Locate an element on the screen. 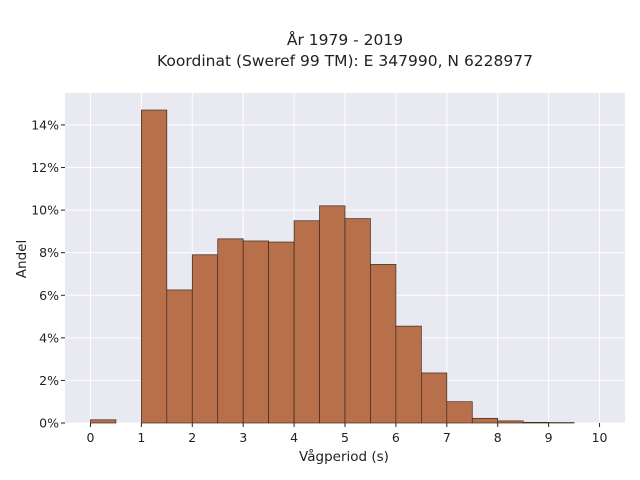  y-tick-label: 10% is located at coordinates (45, 210).